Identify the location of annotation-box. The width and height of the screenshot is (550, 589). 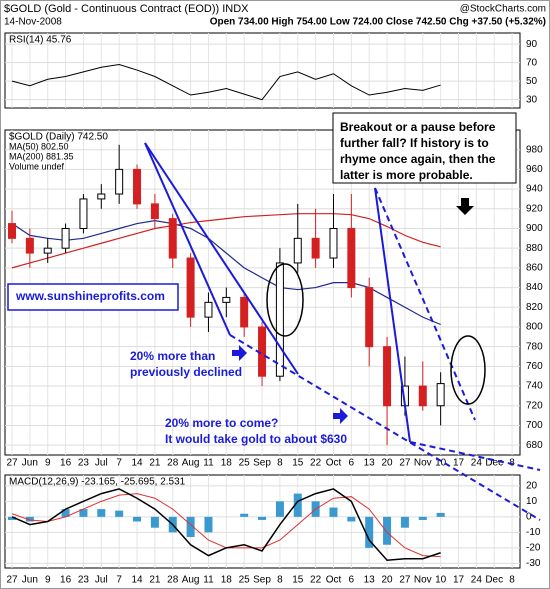
(424, 148).